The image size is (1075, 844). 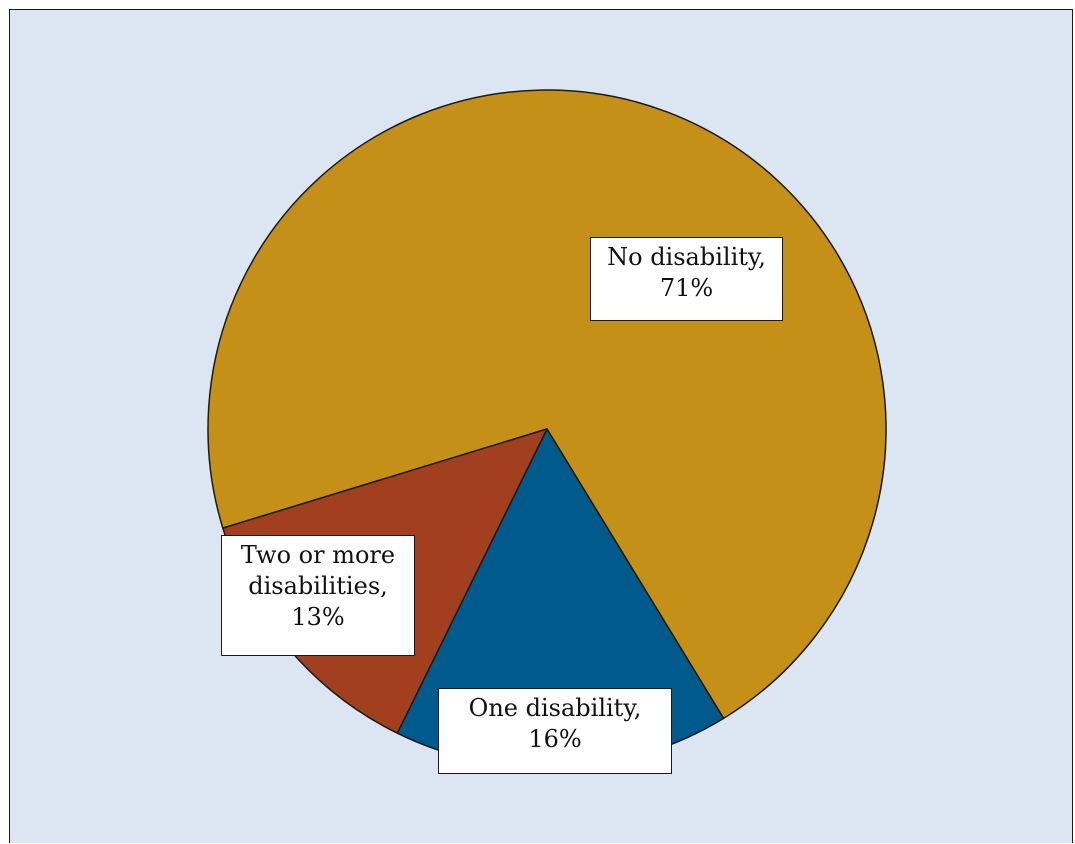 I want to click on data-label-line: disabilities,, so click(x=318, y=586).